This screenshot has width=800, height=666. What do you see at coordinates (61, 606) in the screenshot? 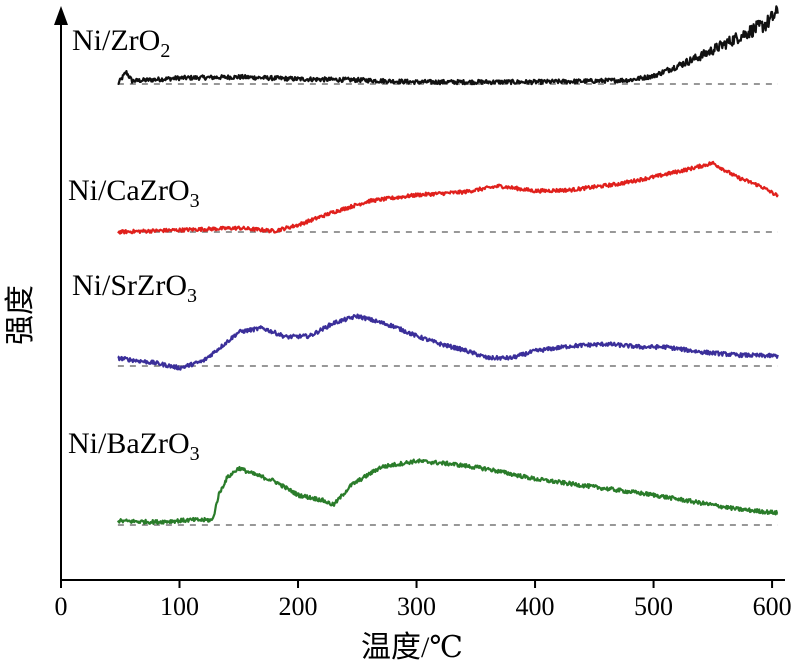
I see `x-tick-label: 0` at bounding box center [61, 606].